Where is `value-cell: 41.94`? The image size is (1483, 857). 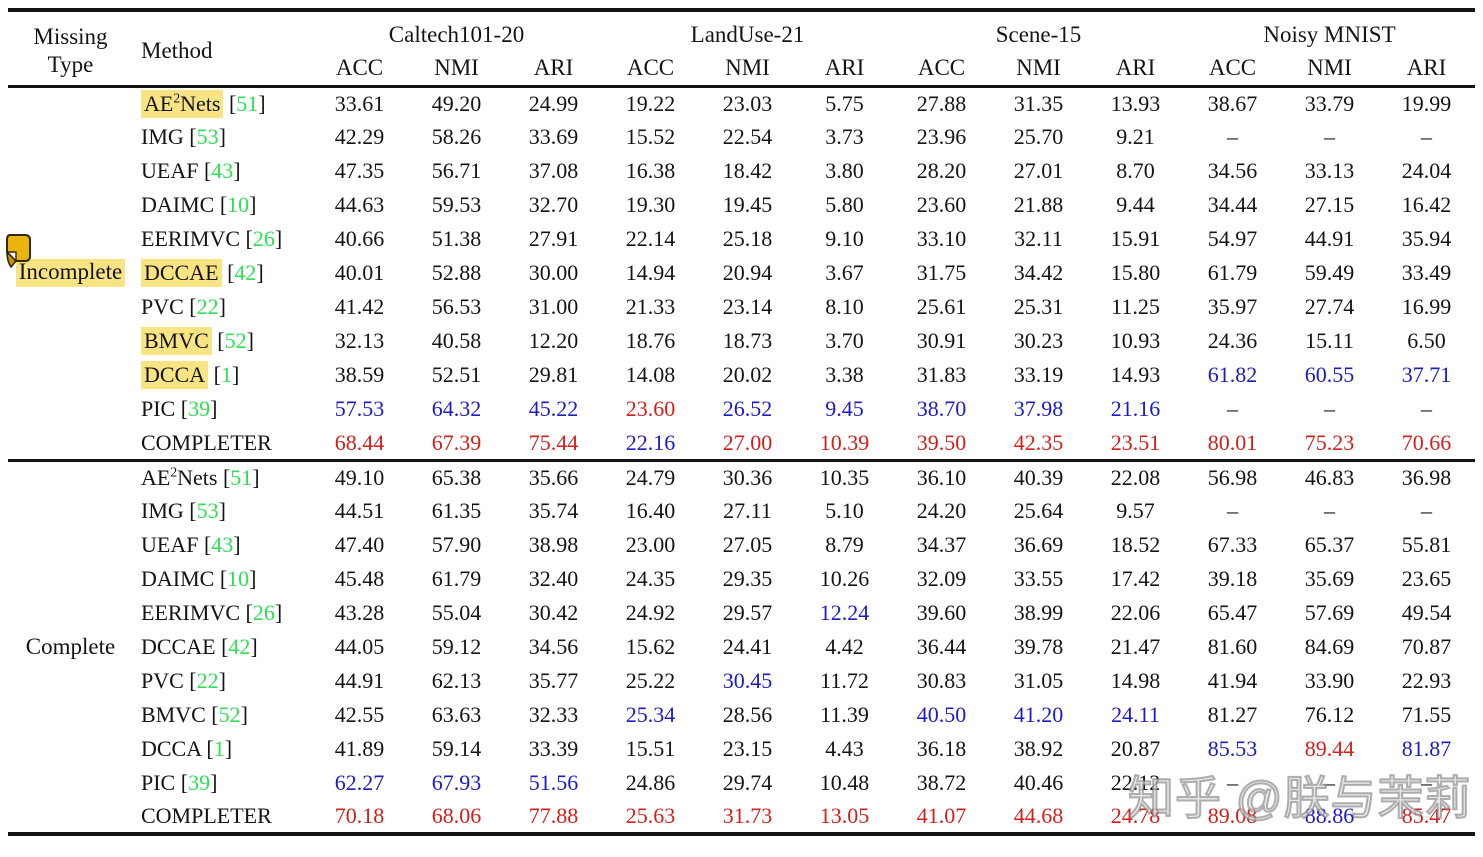
value-cell: 41.94 is located at coordinates (1232, 681).